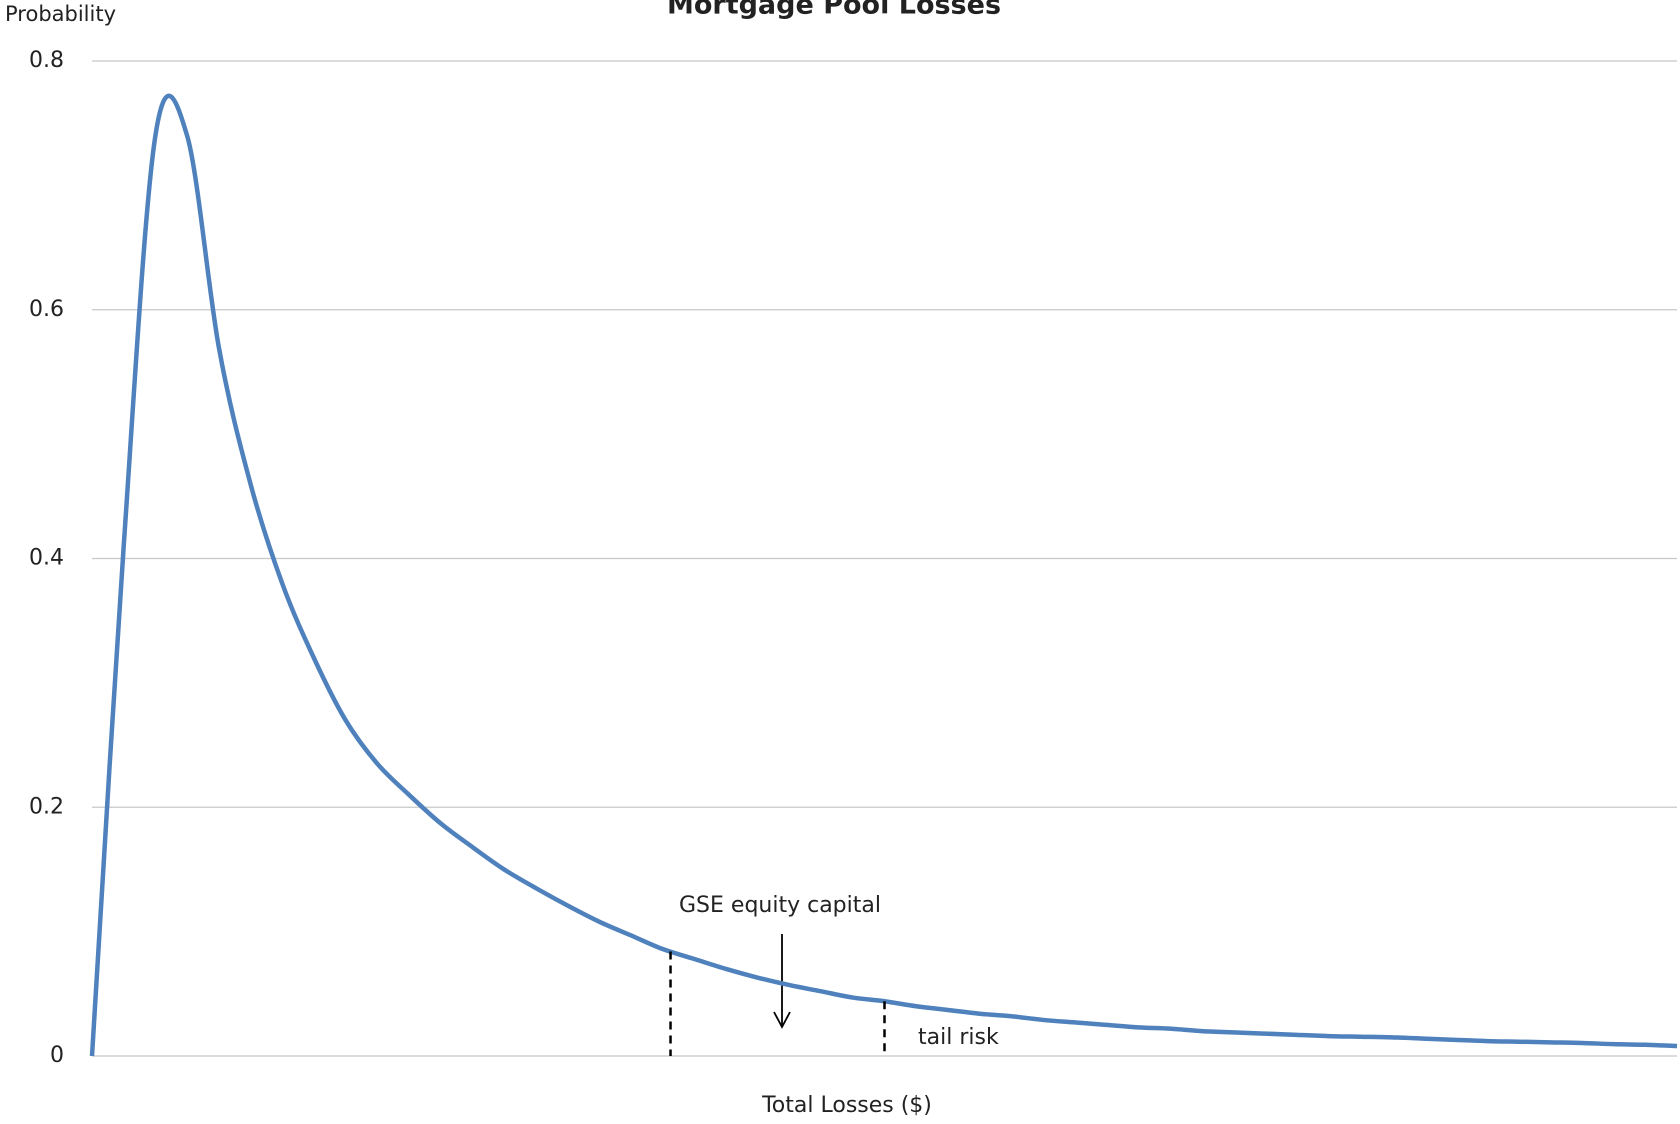 This screenshot has height=1124, width=1680. I want to click on arrow, so click(782, 981).